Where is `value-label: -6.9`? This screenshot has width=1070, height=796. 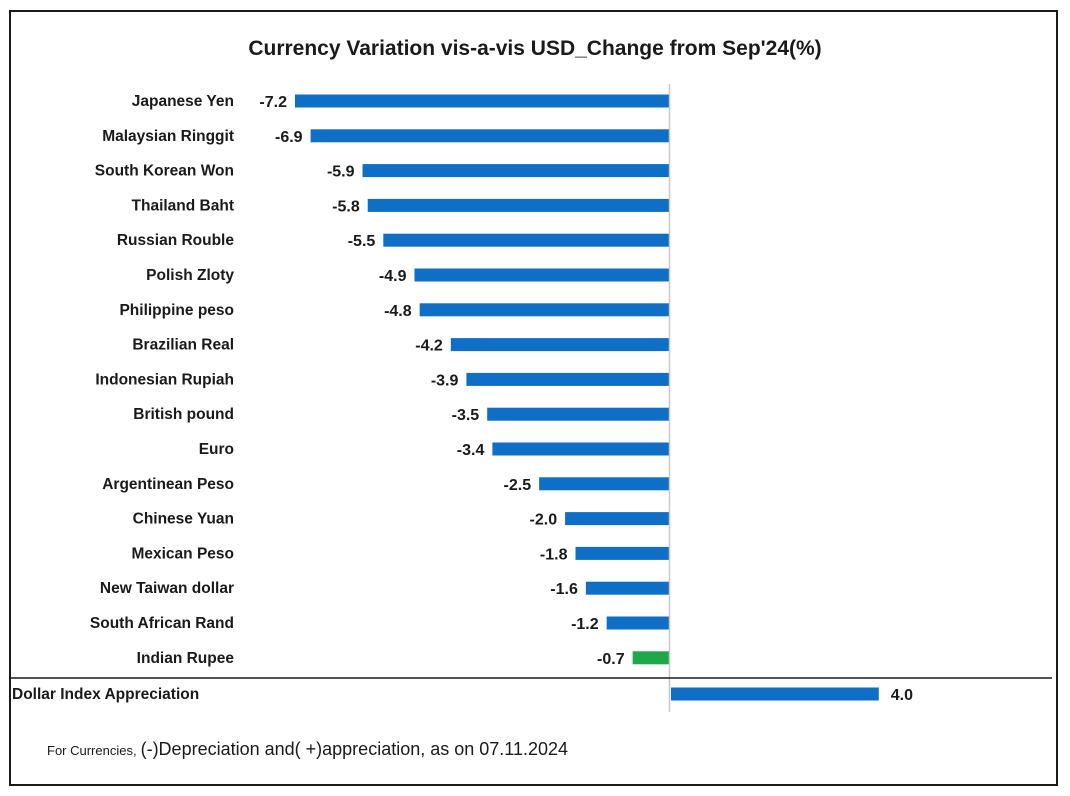 value-label: -6.9 is located at coordinates (289, 137).